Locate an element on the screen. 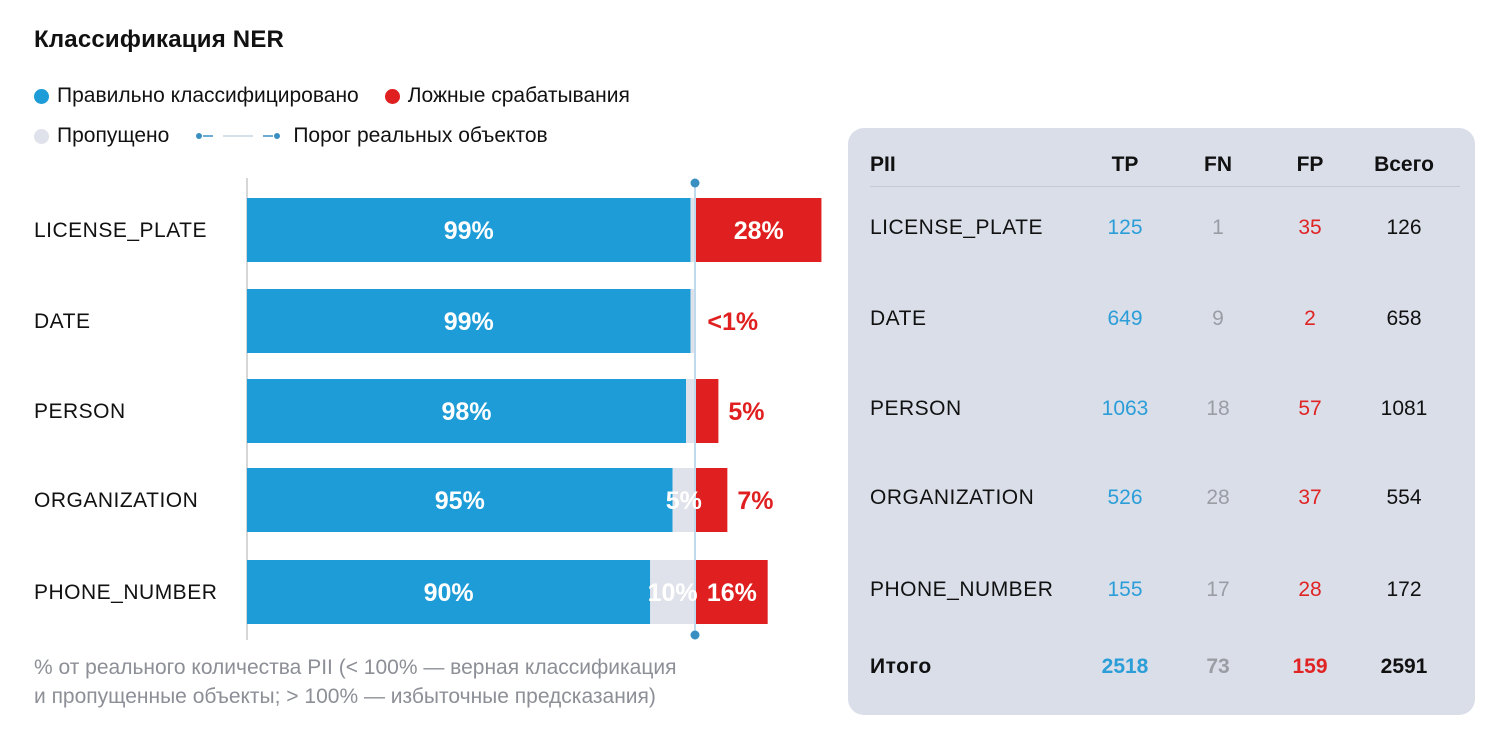 Image resolution: width=1500 pixels, height=747 pixels. bar-false-positive-person is located at coordinates (707, 411).